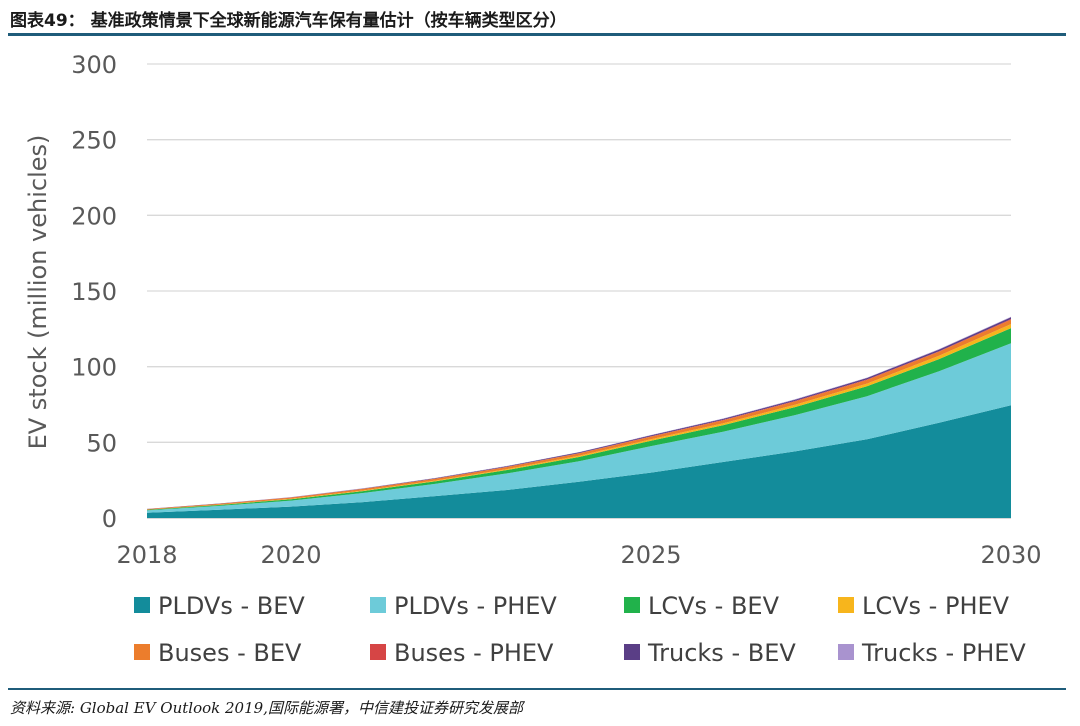  What do you see at coordinates (537, 34) in the screenshot?
I see `title-divider` at bounding box center [537, 34].